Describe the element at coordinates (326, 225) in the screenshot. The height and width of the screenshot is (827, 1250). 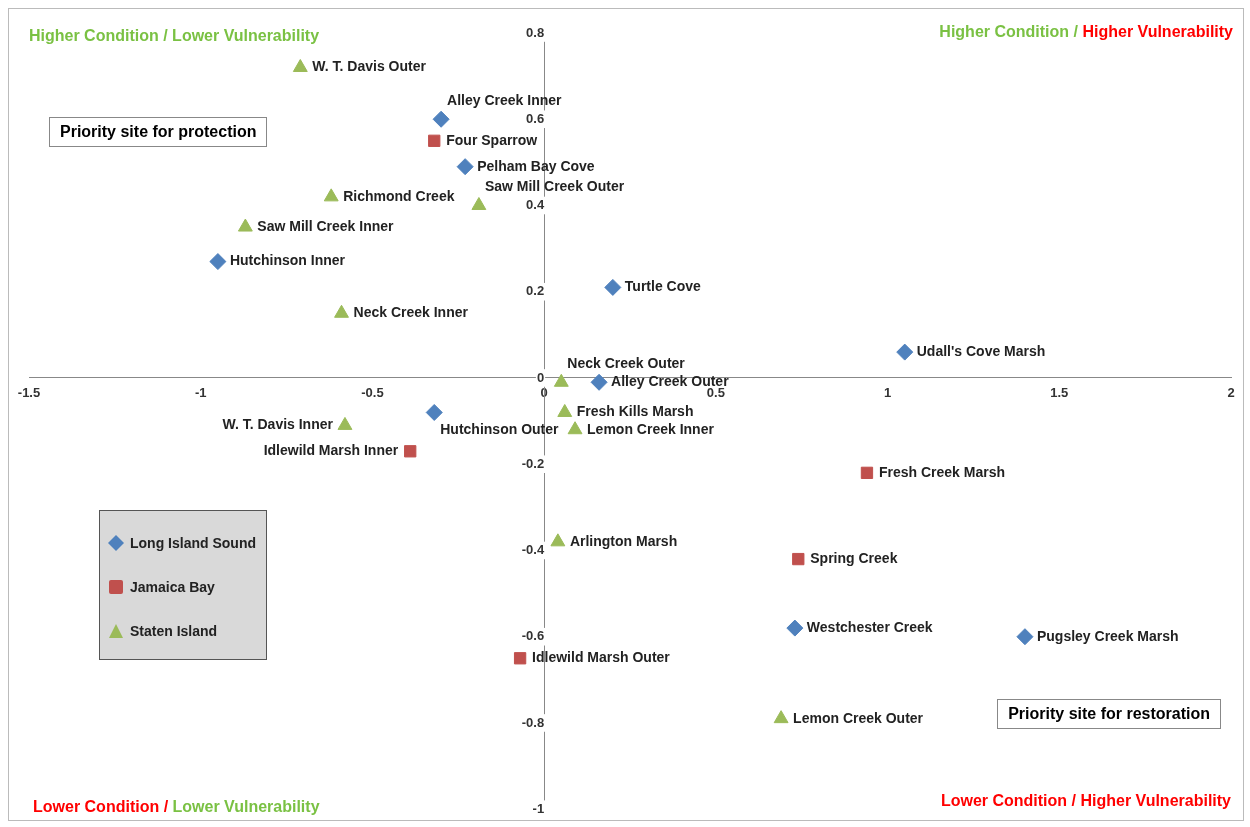
I see `data-label: Saw Mill Creek Inner` at that location.